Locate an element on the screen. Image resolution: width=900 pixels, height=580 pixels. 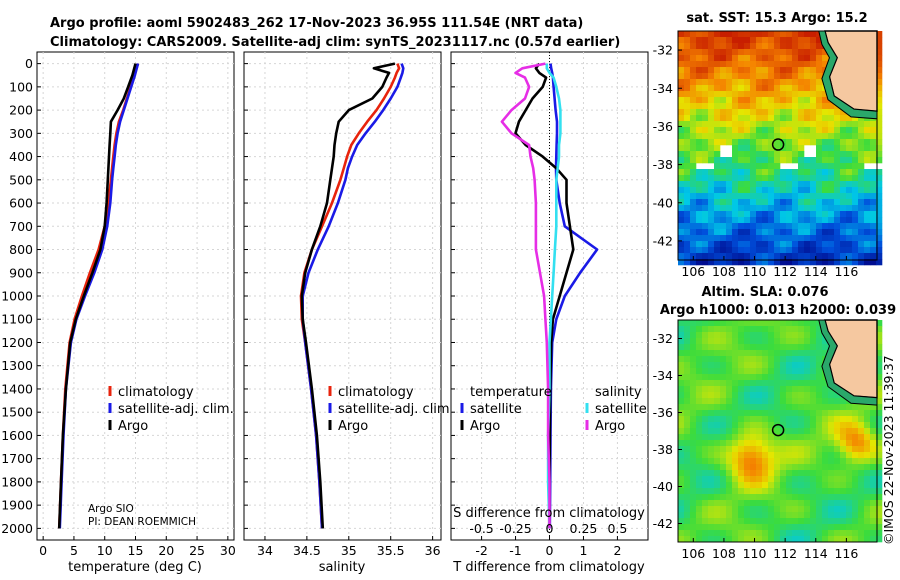
s-tick-label: 0 is located at coordinates (550, 528).